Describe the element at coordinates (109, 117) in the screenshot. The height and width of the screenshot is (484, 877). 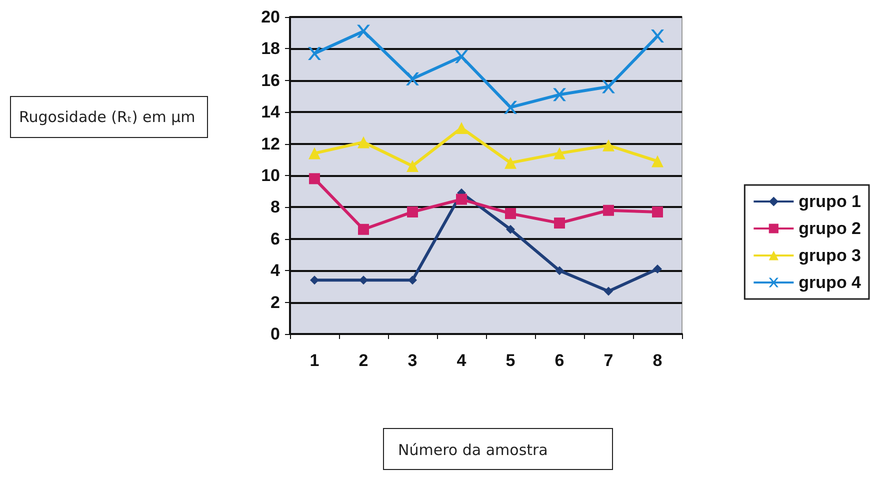
I see `y-axis-title: Rugosidade (Rₜ) em µm` at that location.